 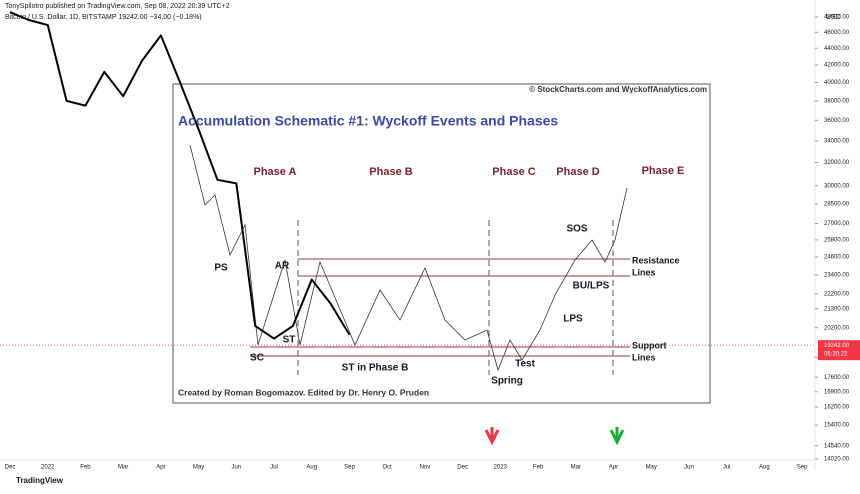 What do you see at coordinates (837, 408) in the screenshot?
I see `y-tick-label: 16200.00` at bounding box center [837, 408].